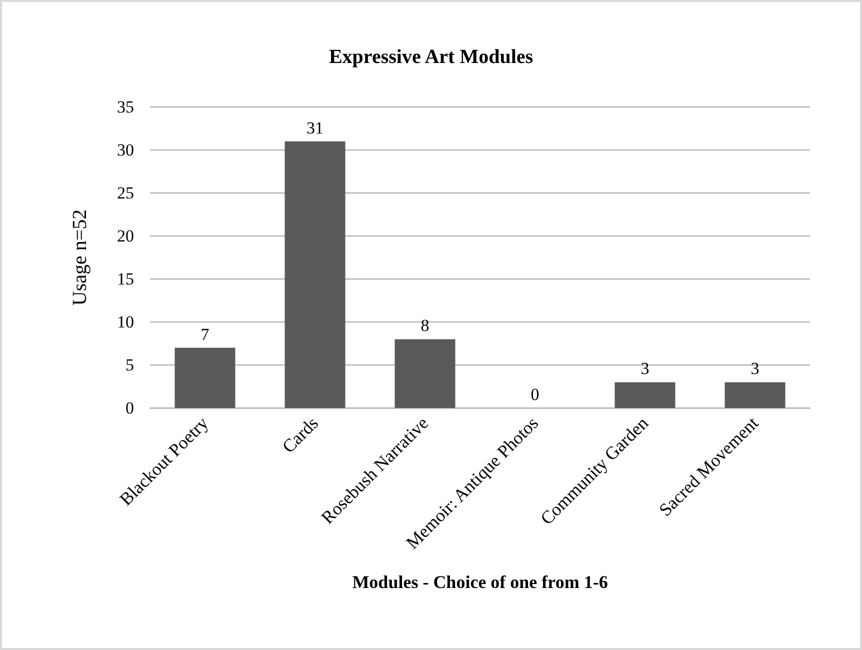 Image resolution: width=862 pixels, height=650 pixels. I want to click on y-tick-label: 20, so click(125, 236).